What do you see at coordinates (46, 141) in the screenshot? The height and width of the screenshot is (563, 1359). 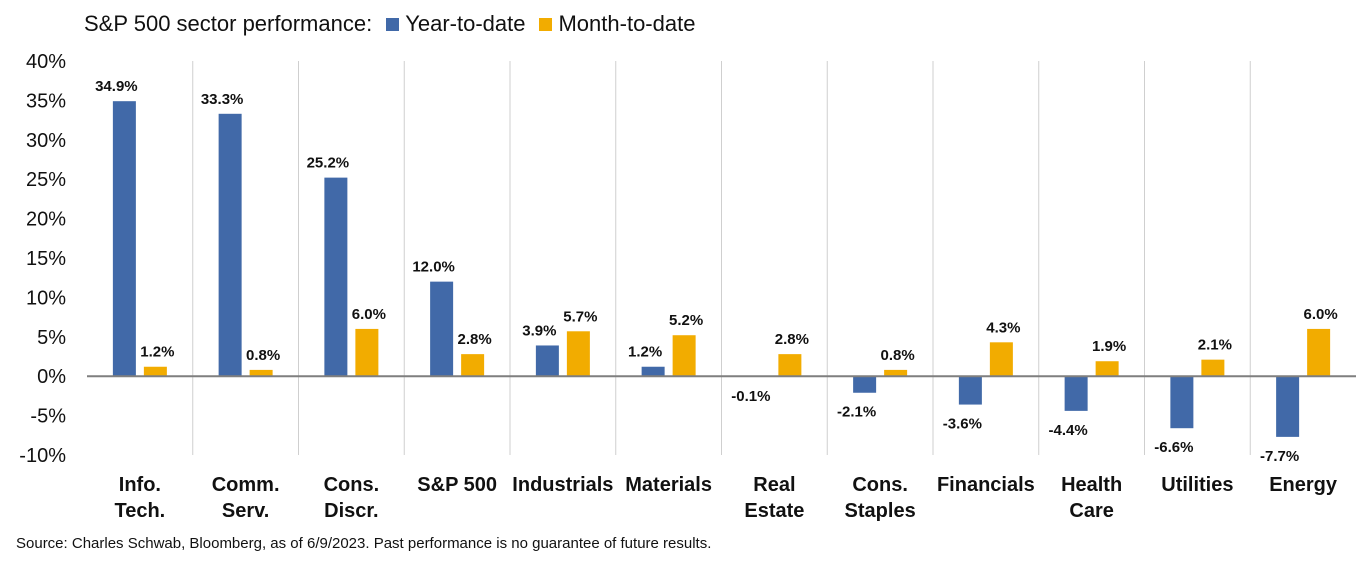 I see `y-tick-label: 30%` at bounding box center [46, 141].